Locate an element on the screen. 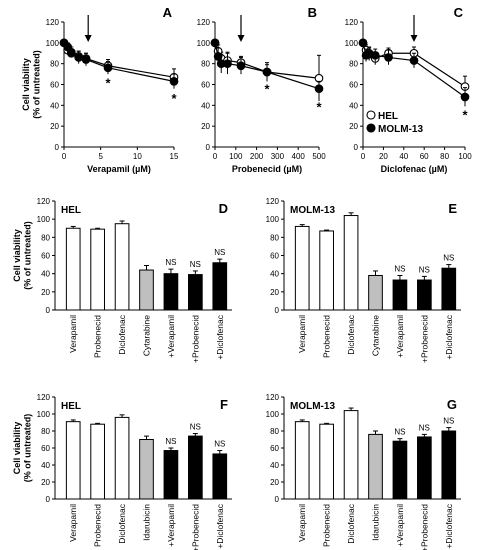 The width and height of the screenshot is (485, 550). x-tick-label: 400 is located at coordinates (299, 156).